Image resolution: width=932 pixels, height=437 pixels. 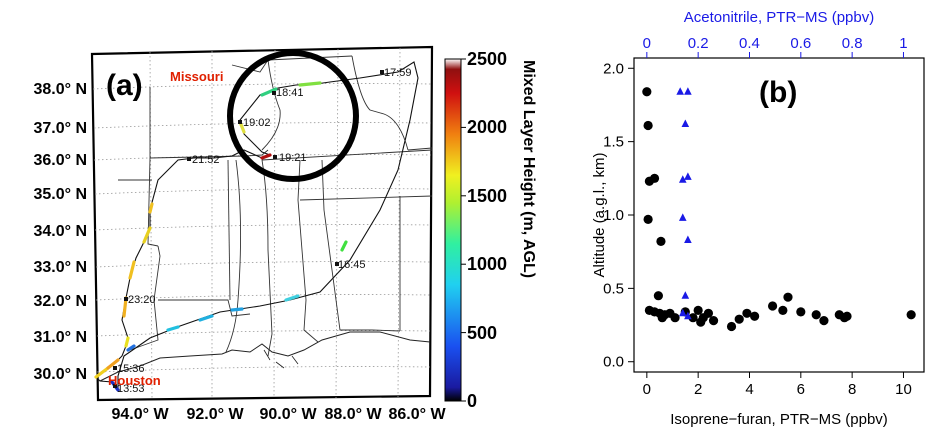 I want to click on y-axis-ticks: 0.0 0.5 1.0 1.5 2.0, so click(x=618, y=215).